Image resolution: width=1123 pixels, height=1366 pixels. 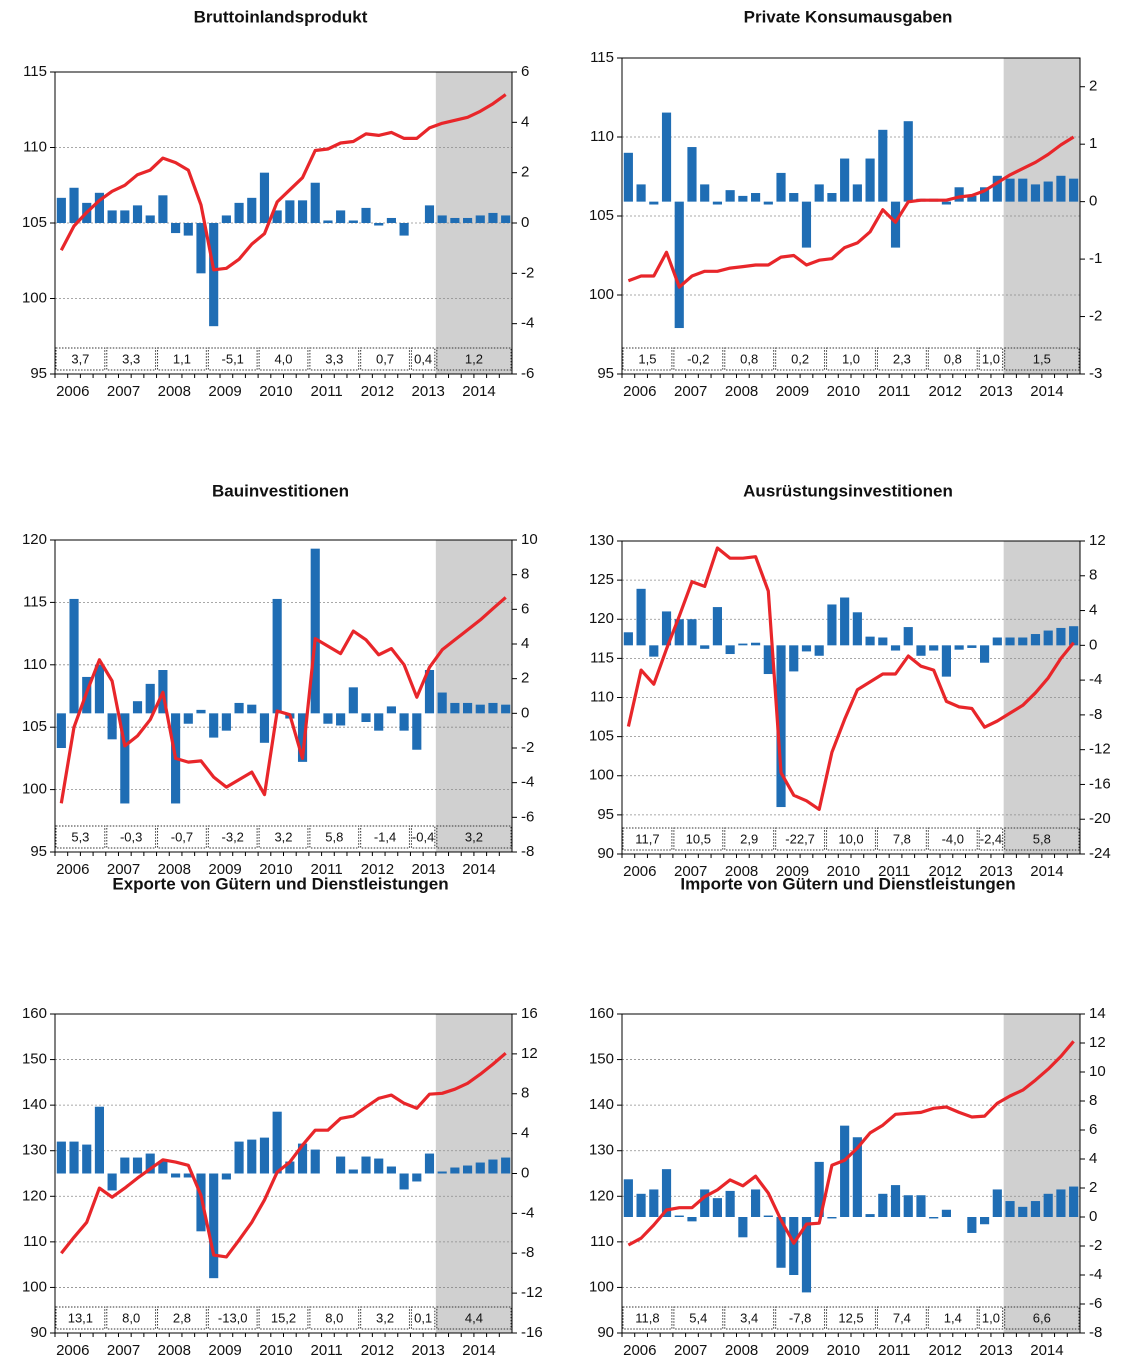 I want to click on y2-tick-label: -6, so click(x=527, y=816).